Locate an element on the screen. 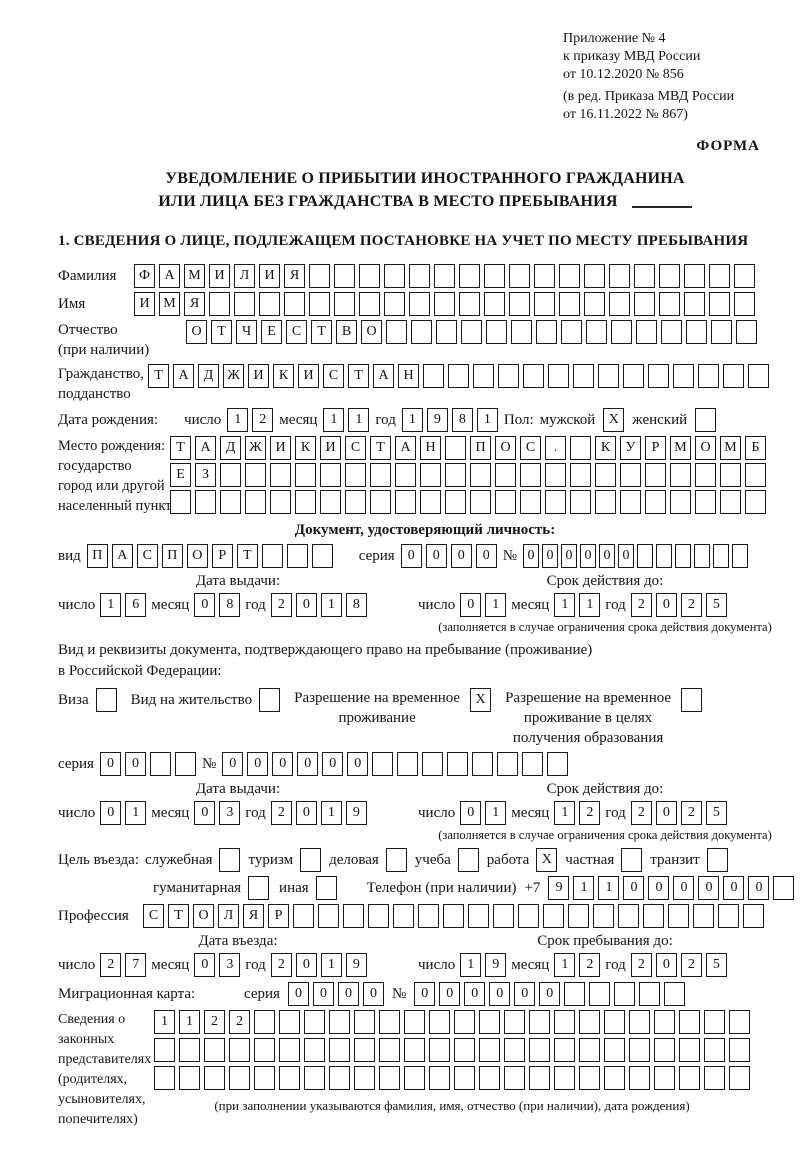 The height and width of the screenshot is (1163, 800). representatives-cells-row3 is located at coordinates (452, 1078).